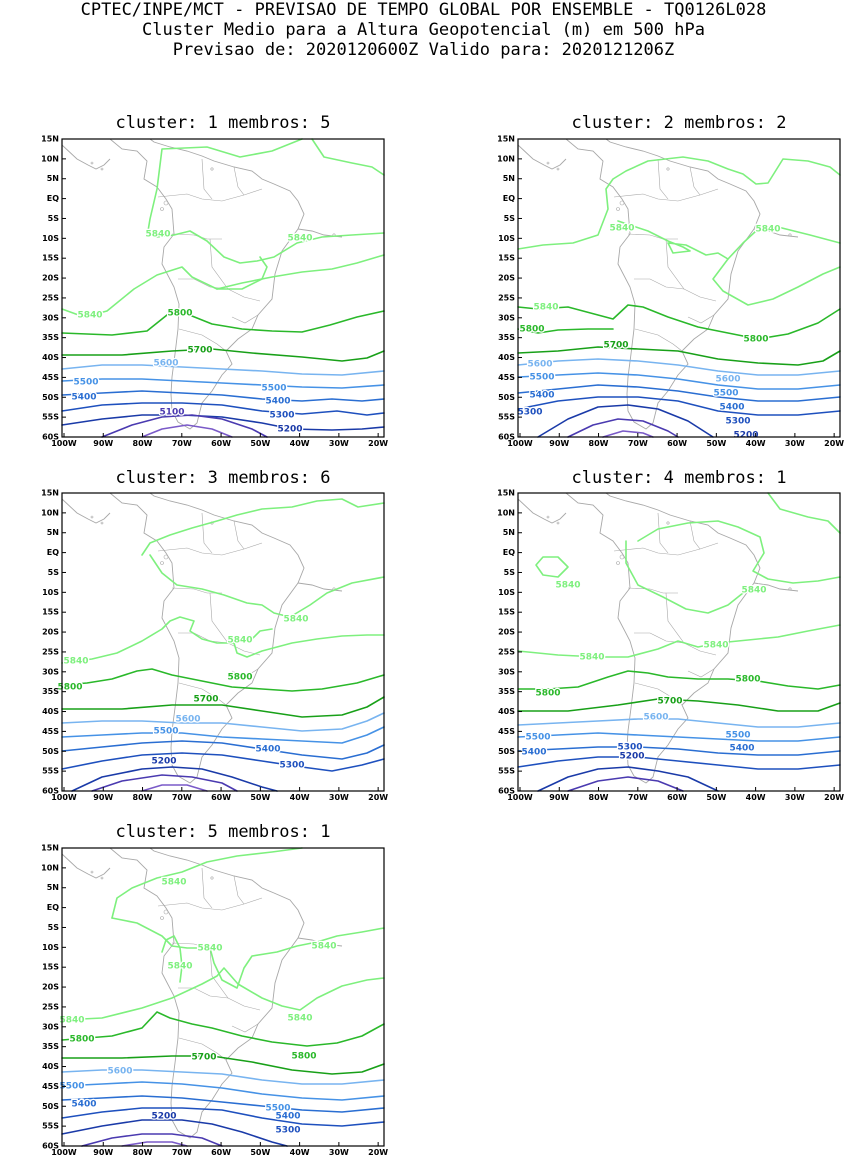 This screenshot has height=1157, width=847. What do you see at coordinates (50, 632) in the screenshot?
I see `panel-3-lat-tick-8: 20S` at bounding box center [50, 632].